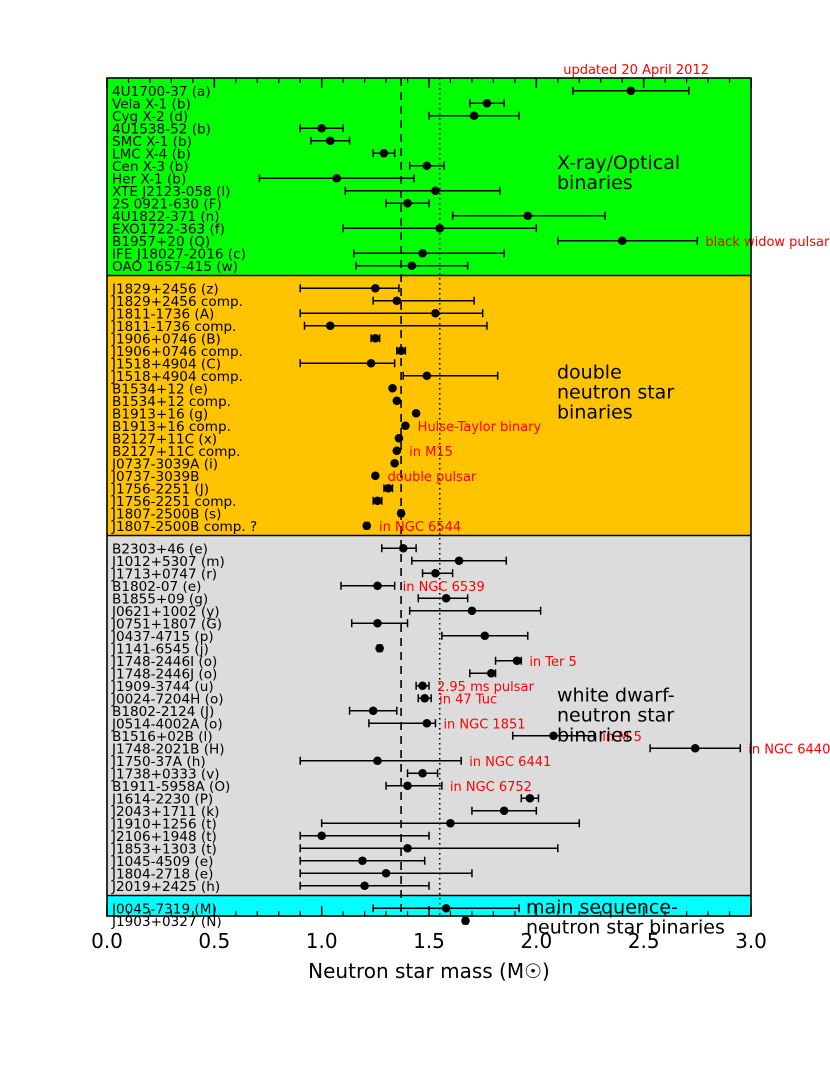  I want to click on source-annotation: in NGC 6752, so click(491, 787).